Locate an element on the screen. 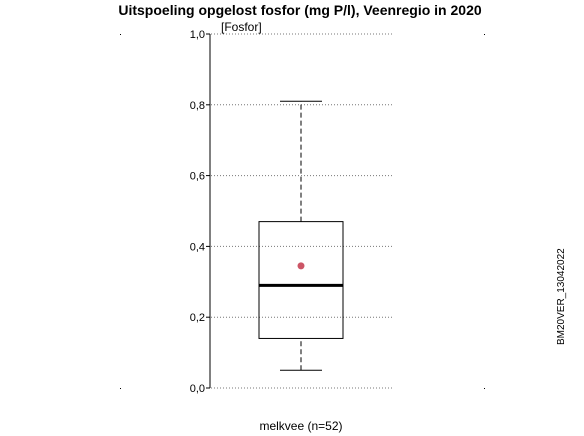  y-tick-label: 0,4 is located at coordinates (197, 247).